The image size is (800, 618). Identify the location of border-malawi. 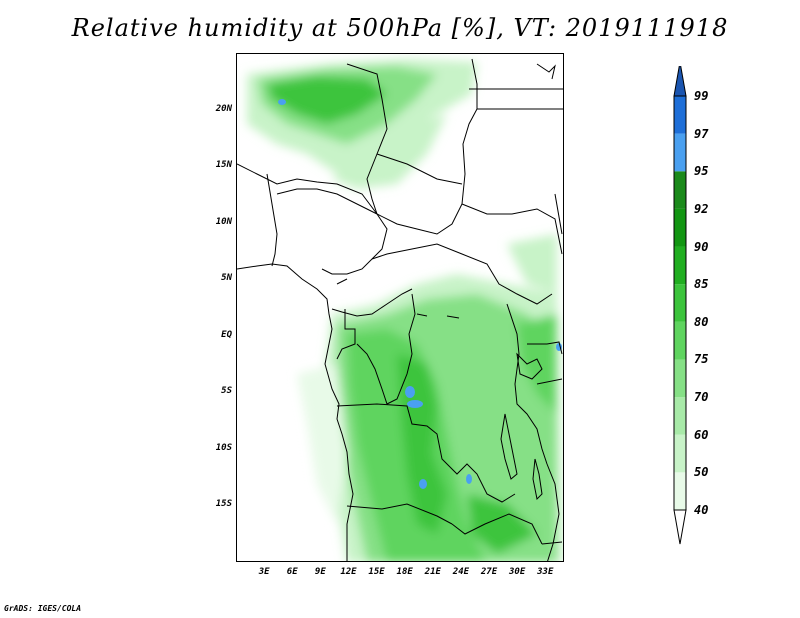
(553, 512).